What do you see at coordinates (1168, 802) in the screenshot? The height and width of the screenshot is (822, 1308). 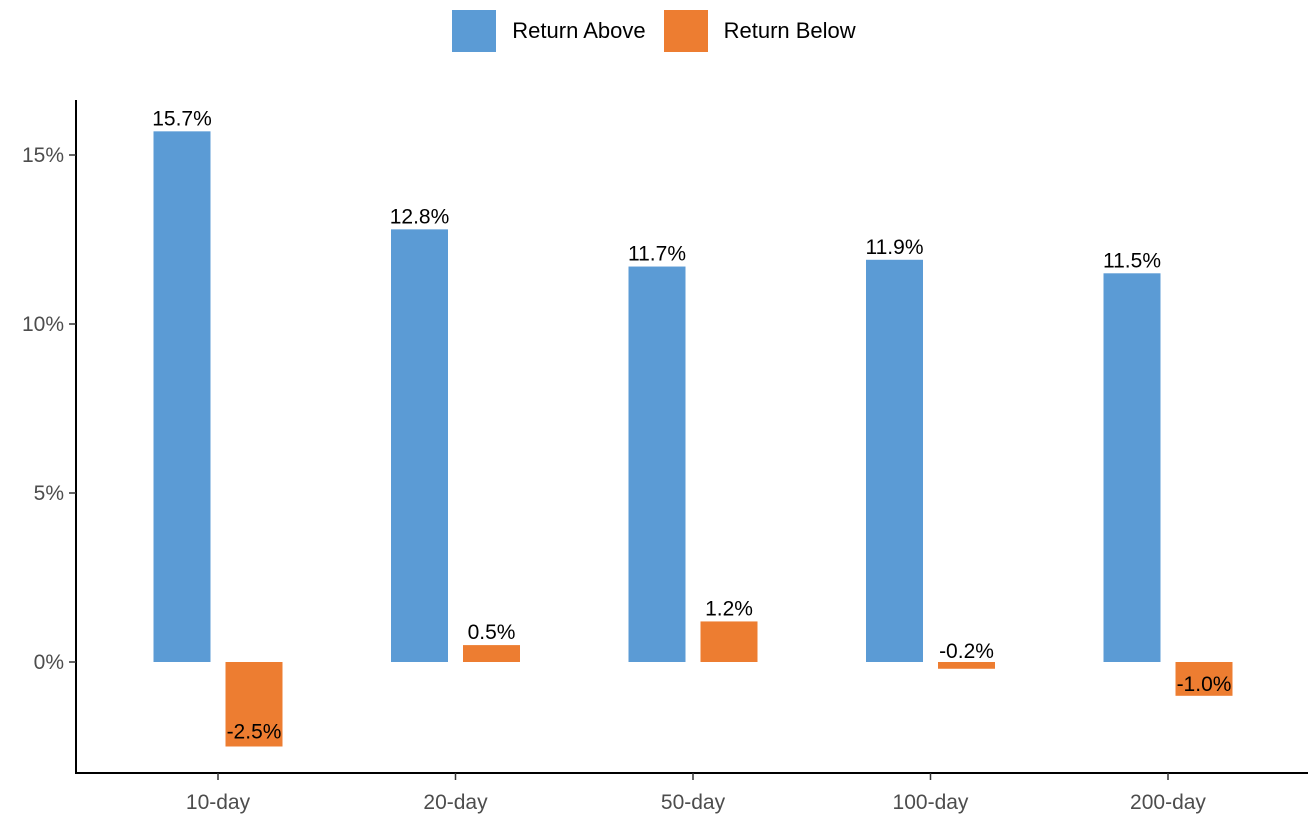 I see `x-tick-label: 200-day` at bounding box center [1168, 802].